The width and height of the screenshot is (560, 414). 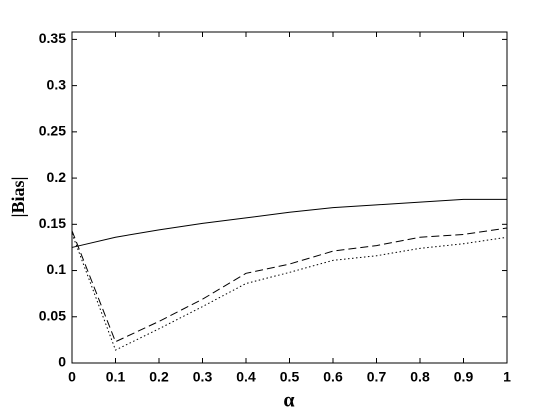 I want to click on series-line, so click(x=289, y=223).